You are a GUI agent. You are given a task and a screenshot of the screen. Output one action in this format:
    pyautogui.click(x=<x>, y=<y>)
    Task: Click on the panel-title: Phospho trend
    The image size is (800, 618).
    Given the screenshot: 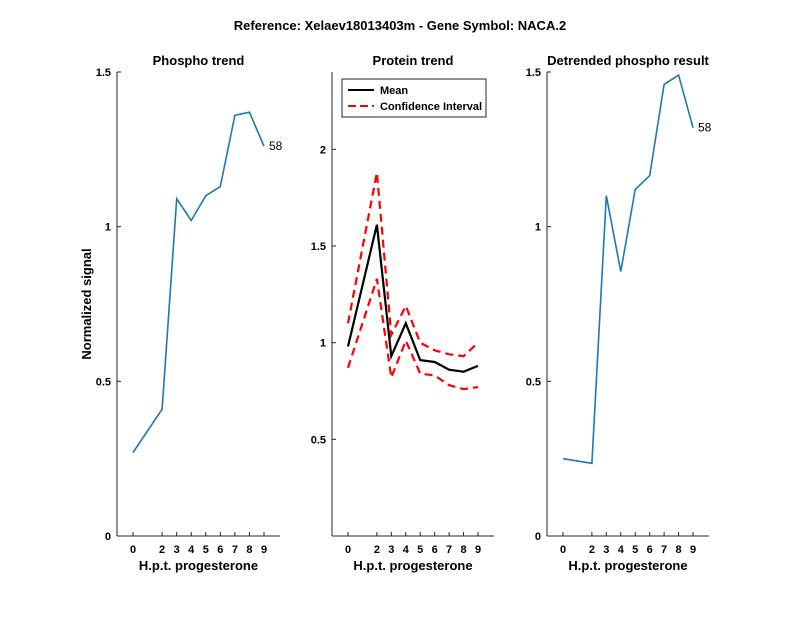 What is the action you would take?
    pyautogui.click(x=199, y=60)
    